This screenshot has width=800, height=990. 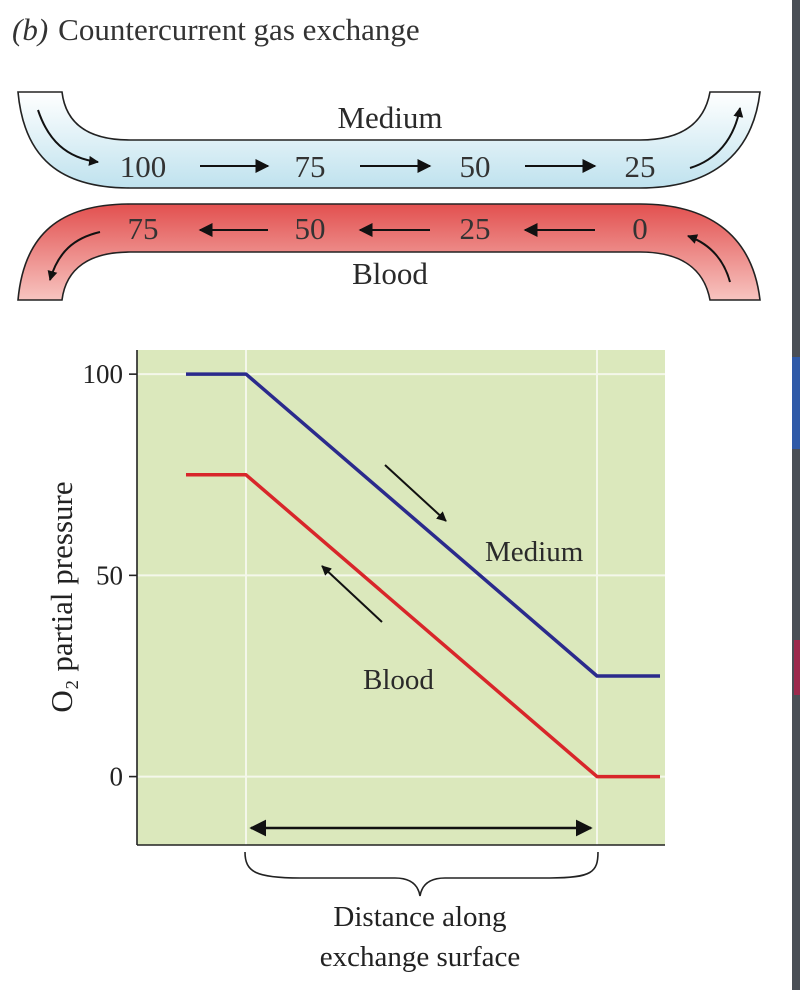 What do you see at coordinates (239, 29) in the screenshot?
I see `title-text: Countercurrent gas exchange` at bounding box center [239, 29].